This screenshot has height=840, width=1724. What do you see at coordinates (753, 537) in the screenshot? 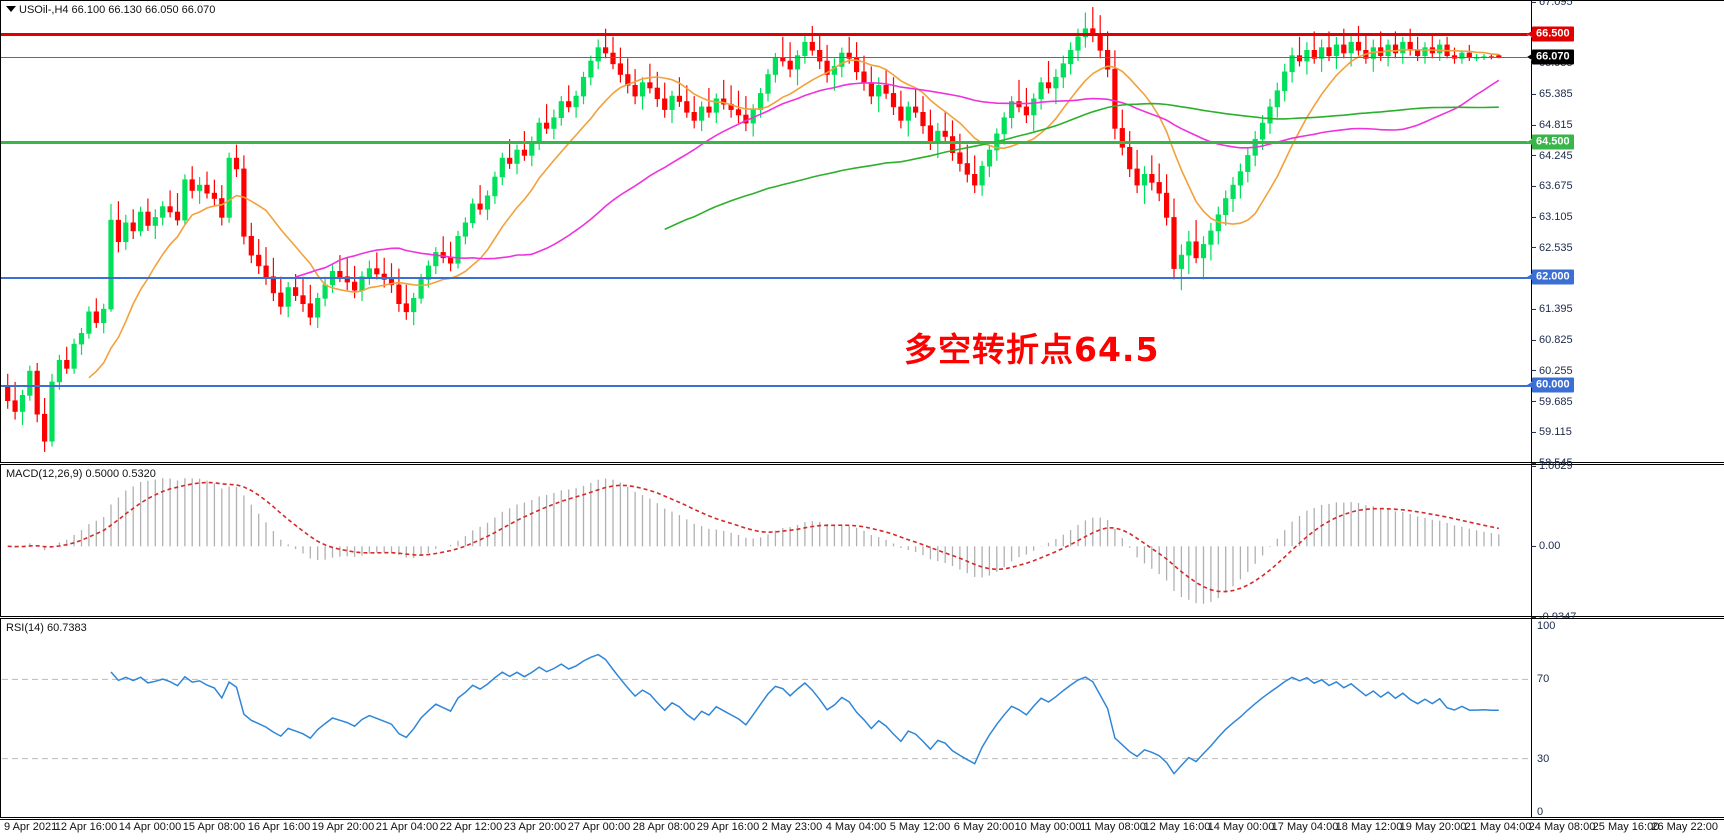
I see `macd-signal-line` at bounding box center [753, 537].